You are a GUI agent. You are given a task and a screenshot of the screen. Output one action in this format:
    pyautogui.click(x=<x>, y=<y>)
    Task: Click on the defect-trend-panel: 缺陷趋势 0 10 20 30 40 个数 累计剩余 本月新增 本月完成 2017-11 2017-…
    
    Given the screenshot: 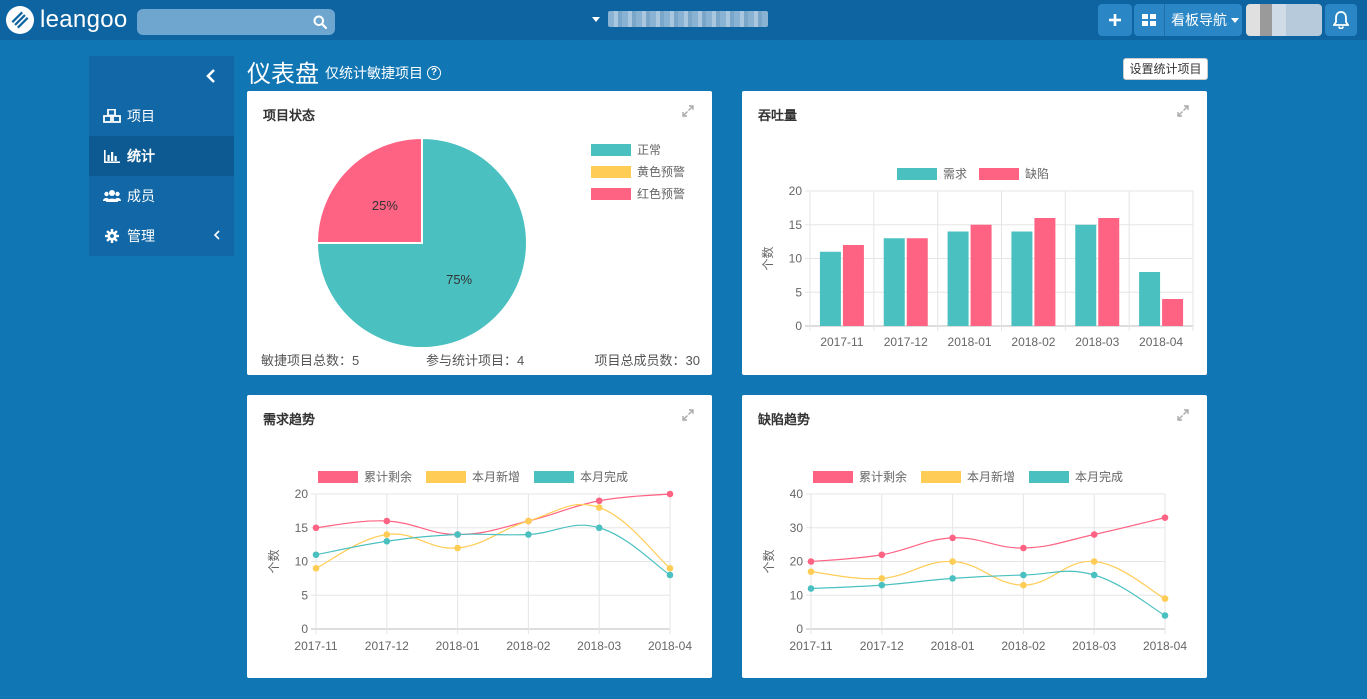 What is the action you would take?
    pyautogui.click(x=974, y=536)
    